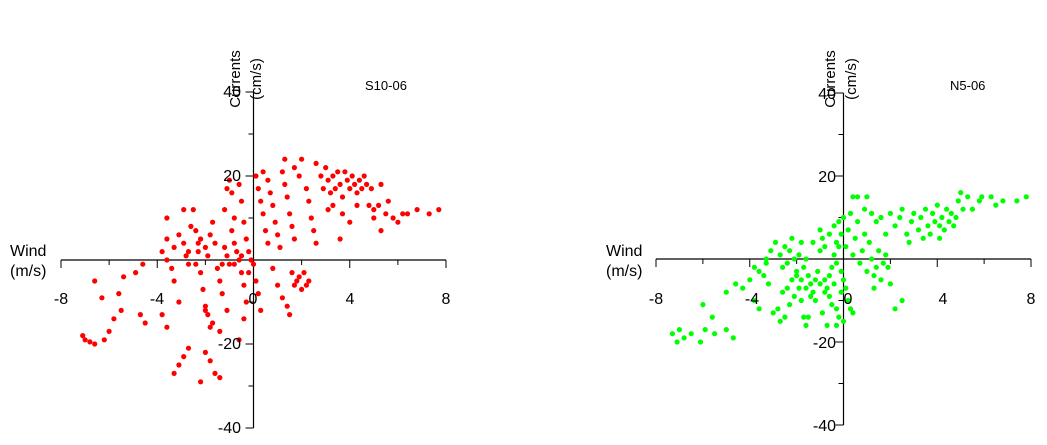 This screenshot has width=1047, height=445. What do you see at coordinates (229, 428) in the screenshot?
I see `y-tick-label: -40` at bounding box center [229, 428].